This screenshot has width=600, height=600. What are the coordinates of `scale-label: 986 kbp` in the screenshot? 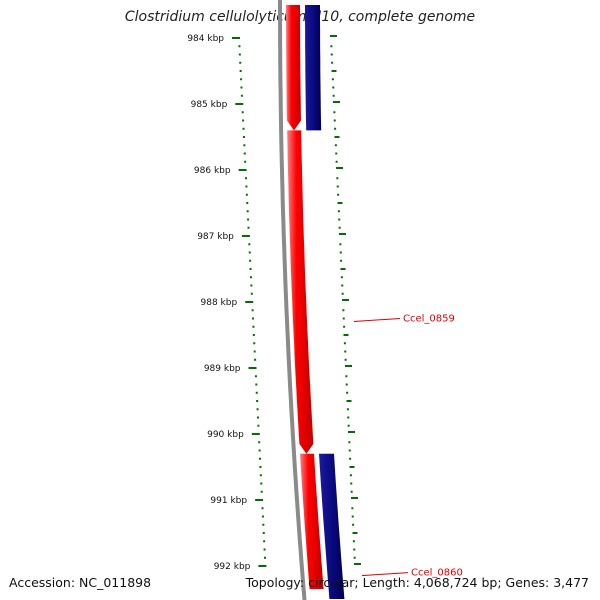 It's located at (212, 171).